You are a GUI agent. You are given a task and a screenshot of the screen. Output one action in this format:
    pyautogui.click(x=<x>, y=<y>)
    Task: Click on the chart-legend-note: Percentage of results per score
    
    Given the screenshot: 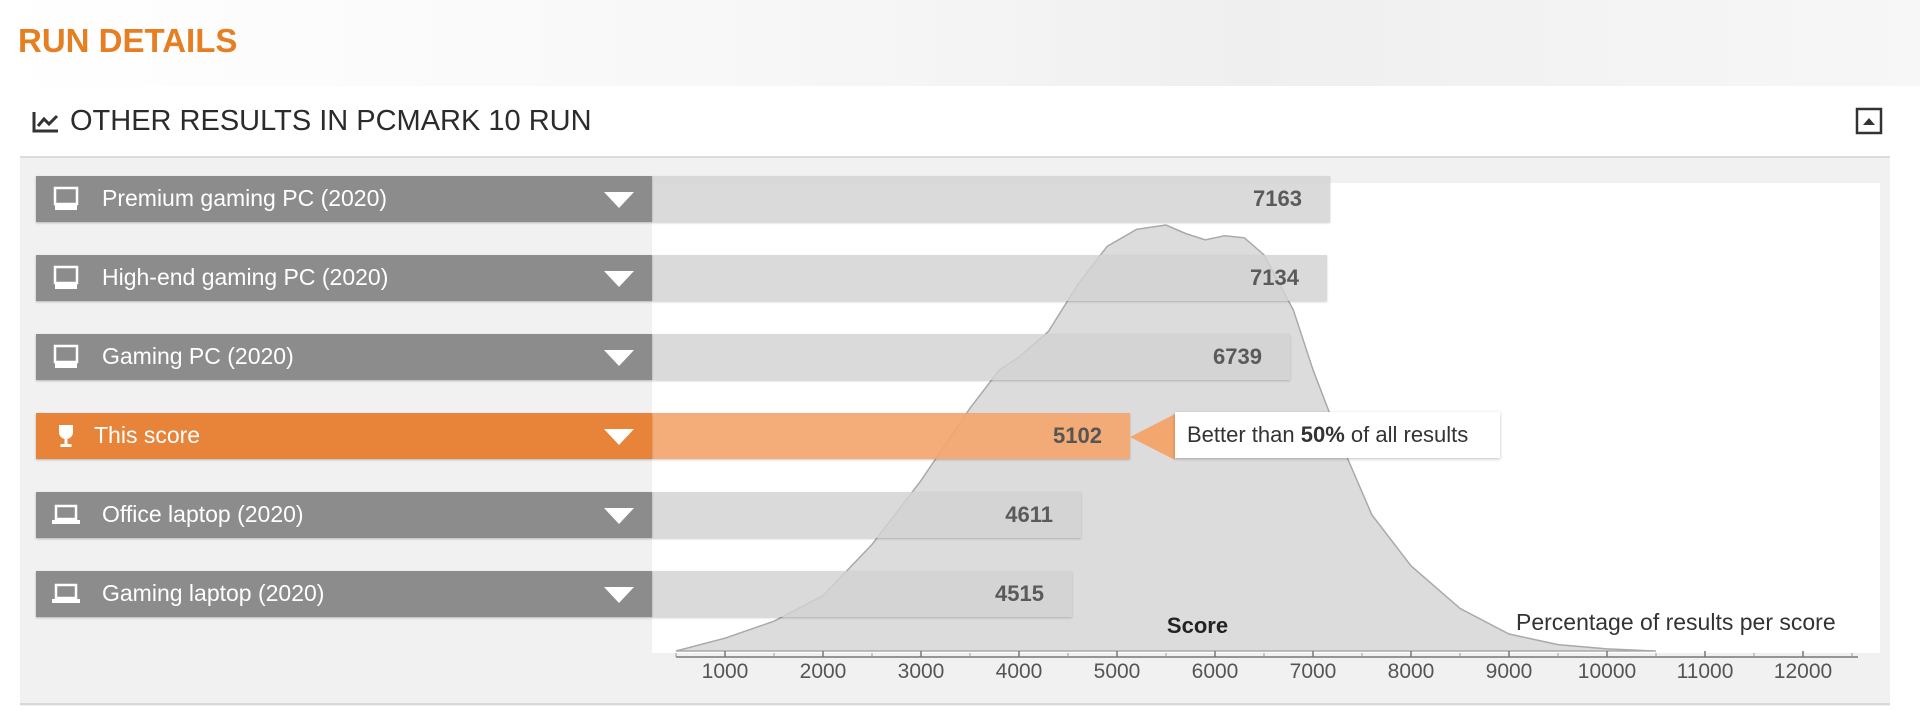 What is the action you would take?
    pyautogui.click(x=1676, y=622)
    